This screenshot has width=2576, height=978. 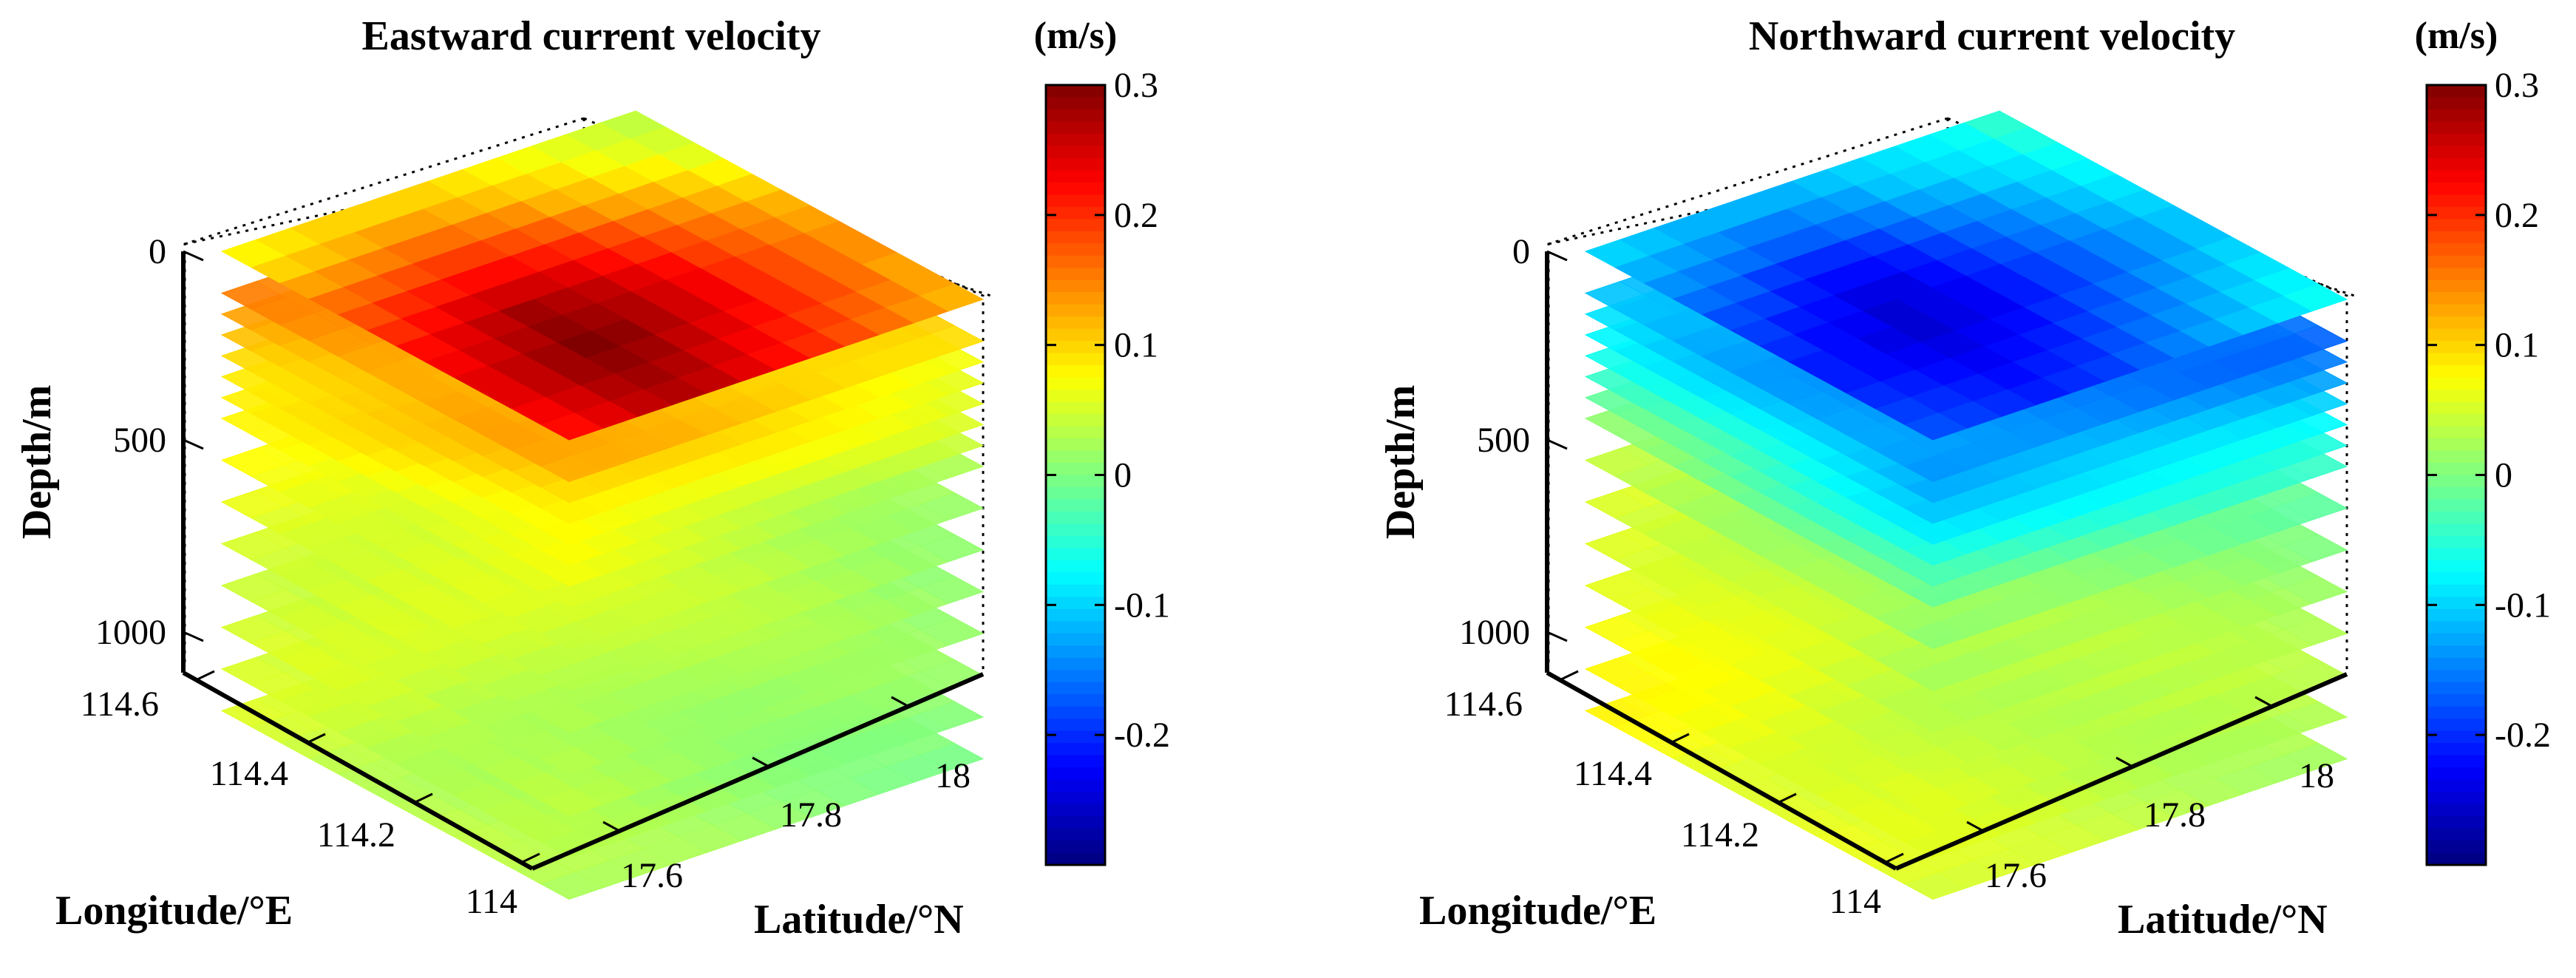 I want to click on longitude-axis-label: Longitude/°E, so click(x=174, y=911).